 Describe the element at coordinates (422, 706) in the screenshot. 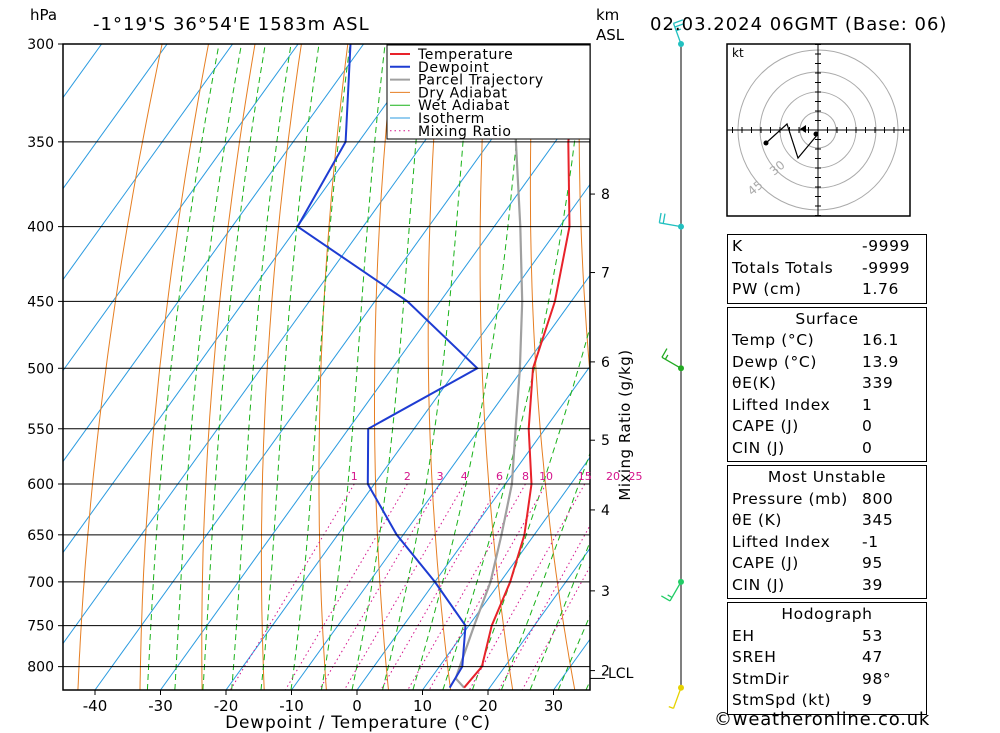

I see `temperature-tick-label: 10` at that location.